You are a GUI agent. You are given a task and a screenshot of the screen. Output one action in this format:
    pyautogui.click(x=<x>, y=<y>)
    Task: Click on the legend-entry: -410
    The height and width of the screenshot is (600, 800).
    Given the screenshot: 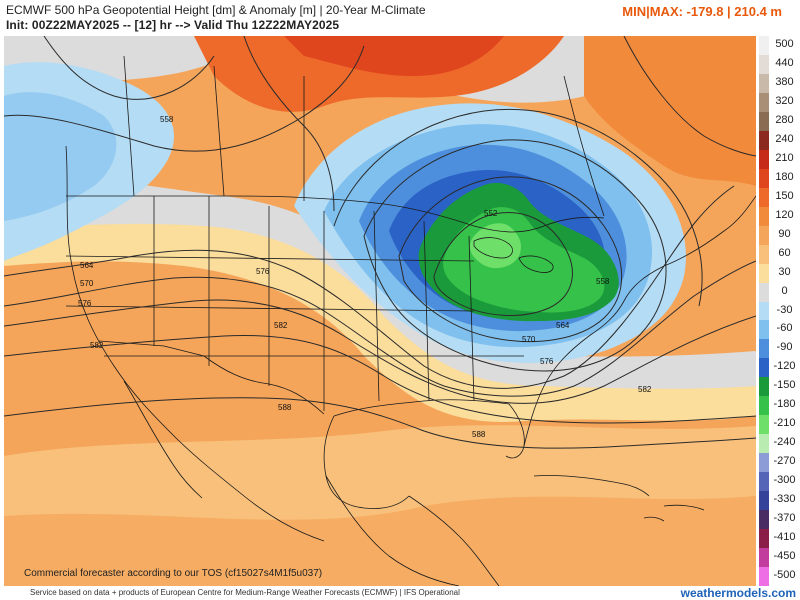 What is the action you would take?
    pyautogui.click(x=779, y=539)
    